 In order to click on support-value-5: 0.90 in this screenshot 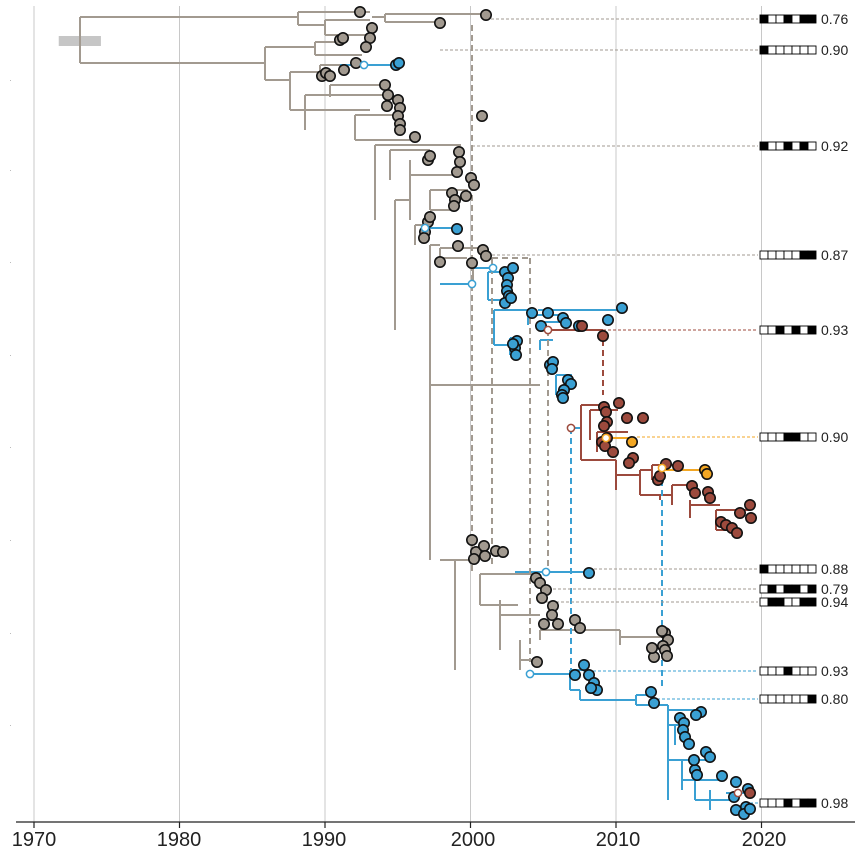, I will do `click(834, 437)`.